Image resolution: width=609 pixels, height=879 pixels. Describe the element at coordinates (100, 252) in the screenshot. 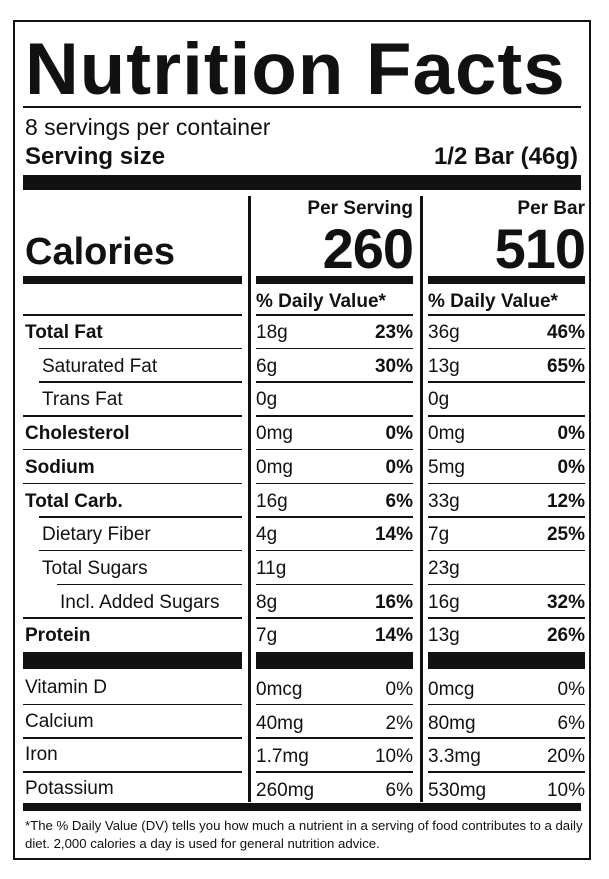

I see `calories-label: Calories` at that location.